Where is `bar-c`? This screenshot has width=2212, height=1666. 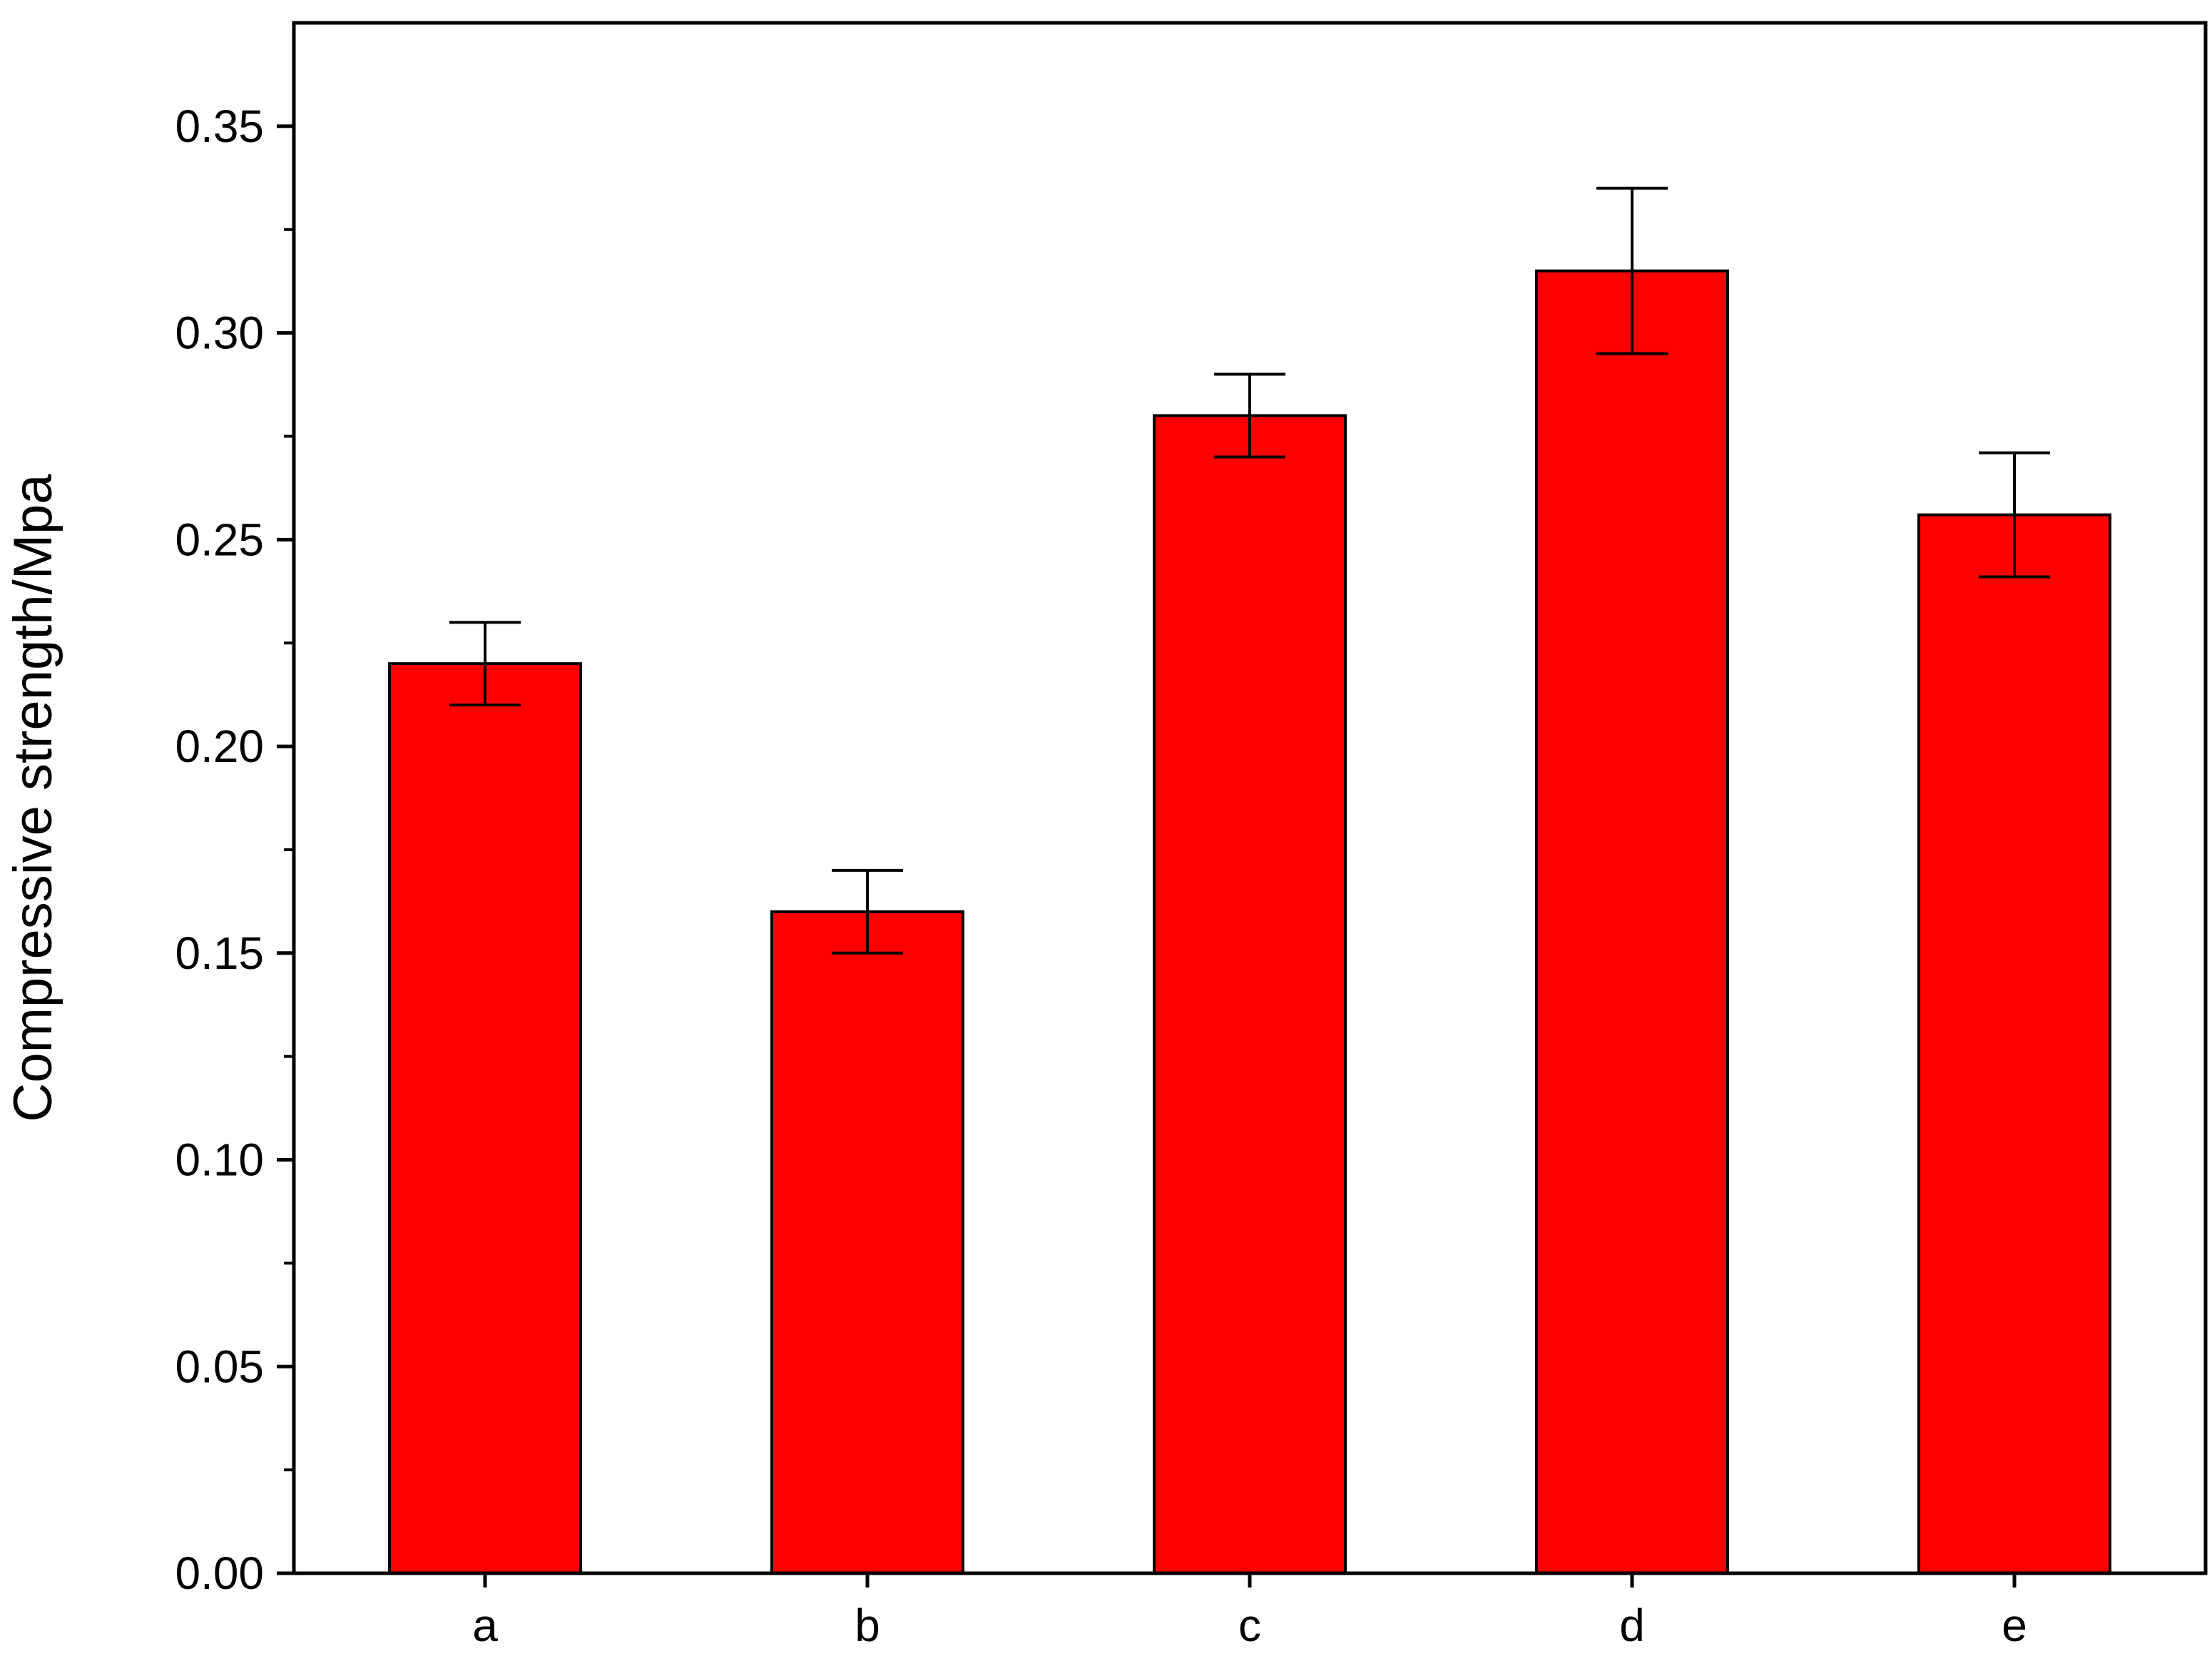
bar-c is located at coordinates (1250, 994).